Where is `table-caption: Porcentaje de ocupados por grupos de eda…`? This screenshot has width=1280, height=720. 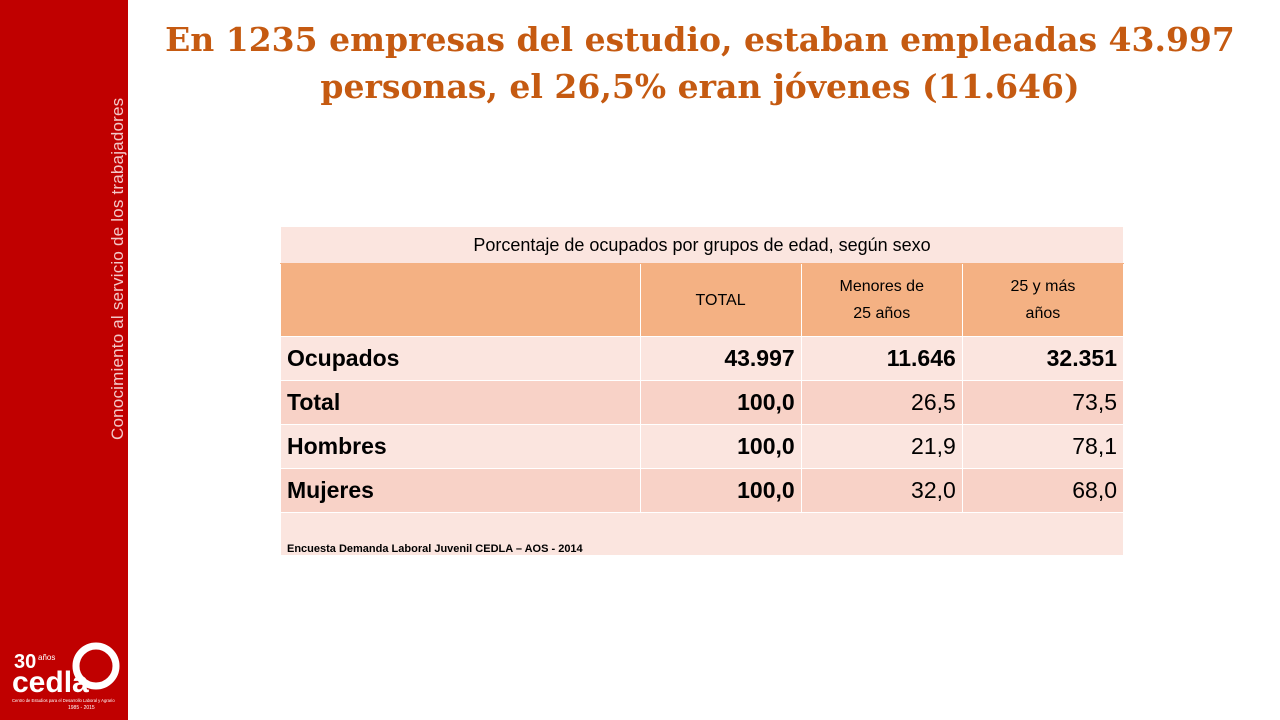 table-caption: Porcentaje de ocupados por grupos de eda… is located at coordinates (702, 245).